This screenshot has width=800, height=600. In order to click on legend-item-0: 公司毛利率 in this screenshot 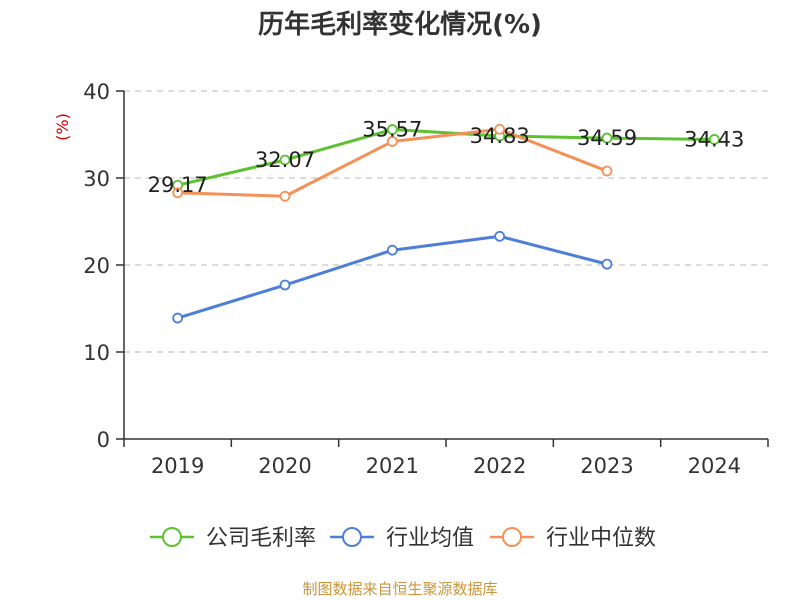, I will do `click(233, 538)`.